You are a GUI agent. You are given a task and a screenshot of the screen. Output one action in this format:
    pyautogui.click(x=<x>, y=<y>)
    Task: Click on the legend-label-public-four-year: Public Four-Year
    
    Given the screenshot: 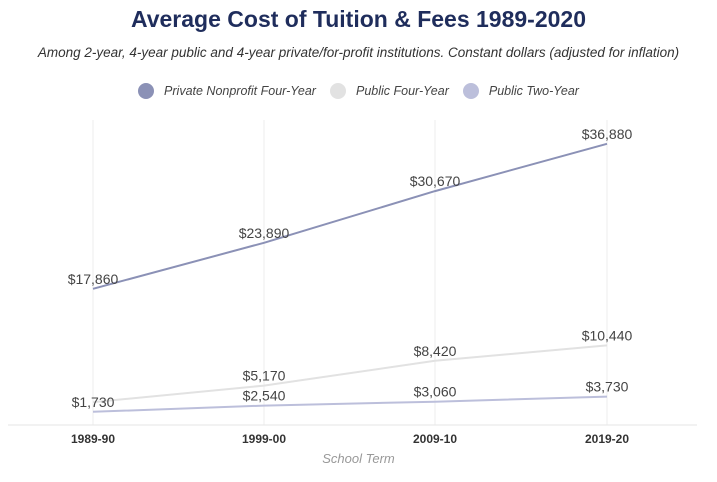 What is the action you would take?
    pyautogui.click(x=402, y=91)
    